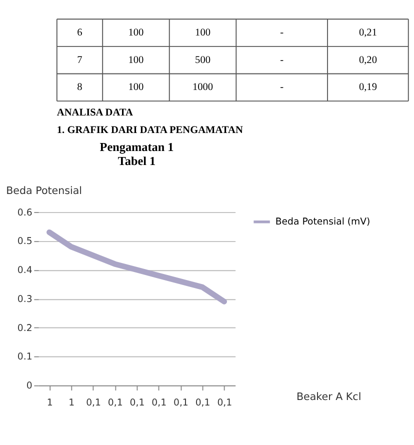 This screenshot has height=445, width=414. What do you see at coordinates (322, 222) in the screenshot?
I see `legend-label: Beda Potensial (mV)` at bounding box center [322, 222].